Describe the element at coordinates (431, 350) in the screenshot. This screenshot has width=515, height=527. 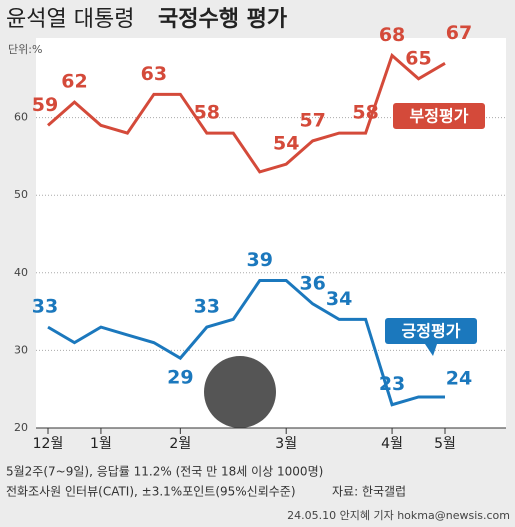
I see `legend-pointer` at that location.